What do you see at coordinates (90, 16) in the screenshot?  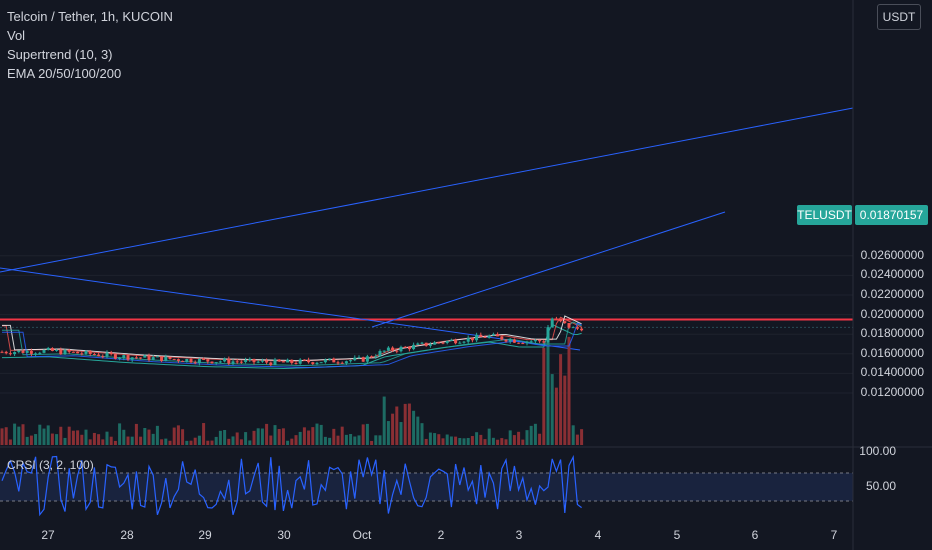 I see `legend-title: Telcoin / Tether, 1h, KUCOIN` at bounding box center [90, 16].